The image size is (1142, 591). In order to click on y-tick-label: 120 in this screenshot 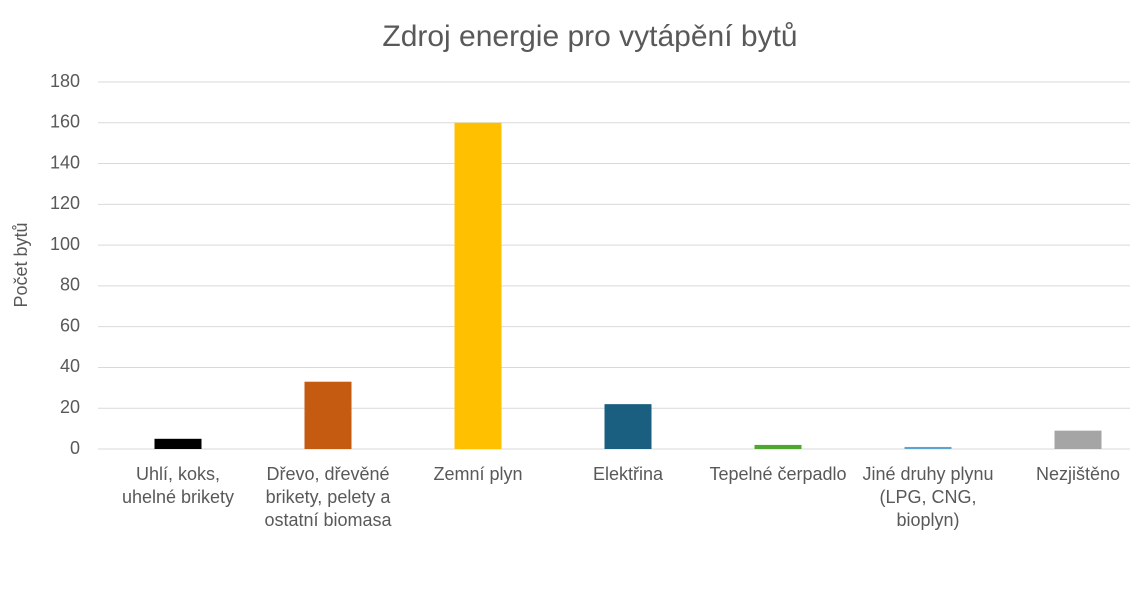, I will do `click(65, 203)`.